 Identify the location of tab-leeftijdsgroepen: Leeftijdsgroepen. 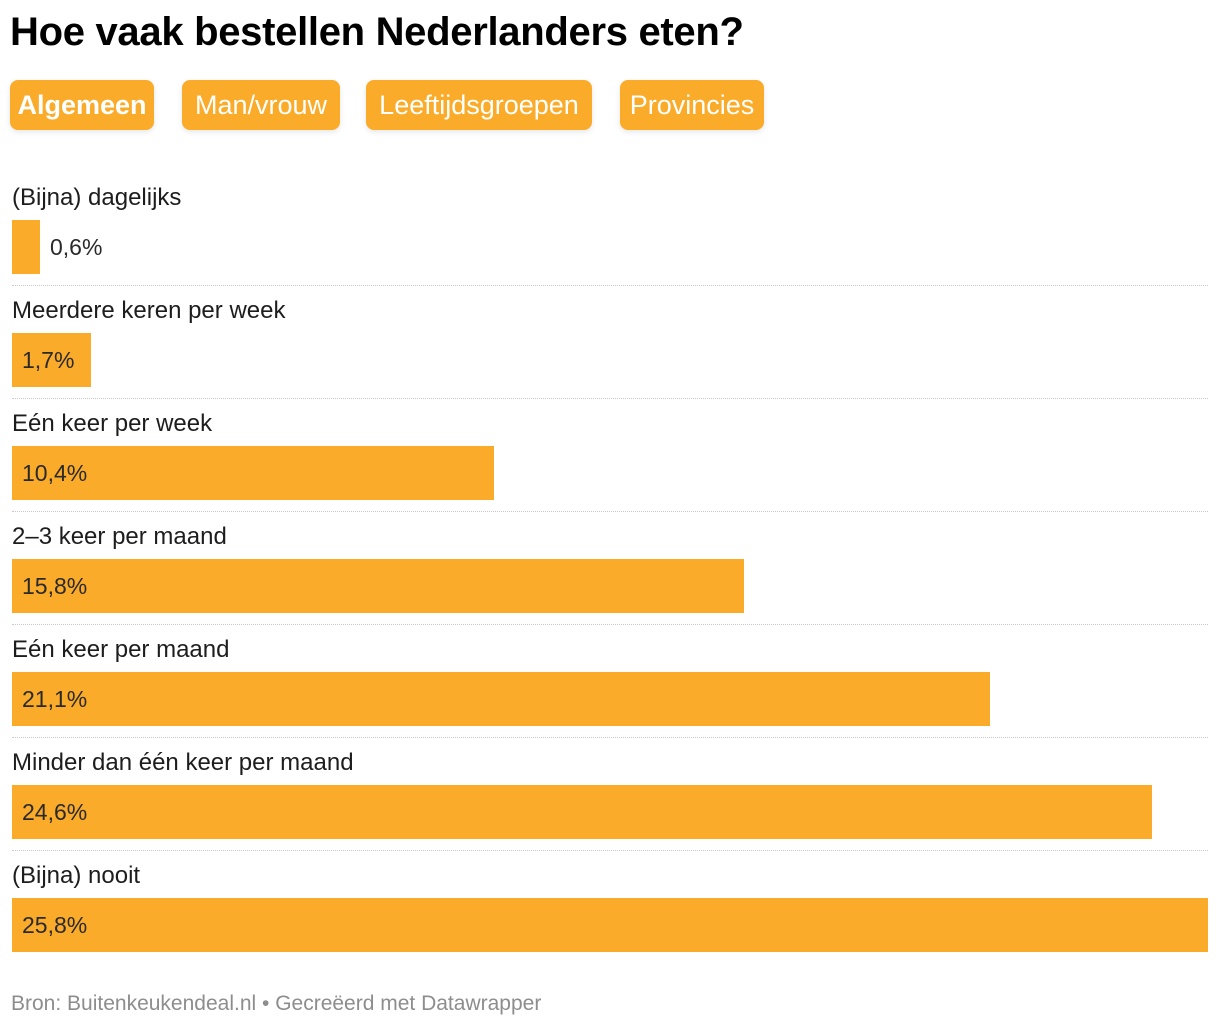
(479, 105).